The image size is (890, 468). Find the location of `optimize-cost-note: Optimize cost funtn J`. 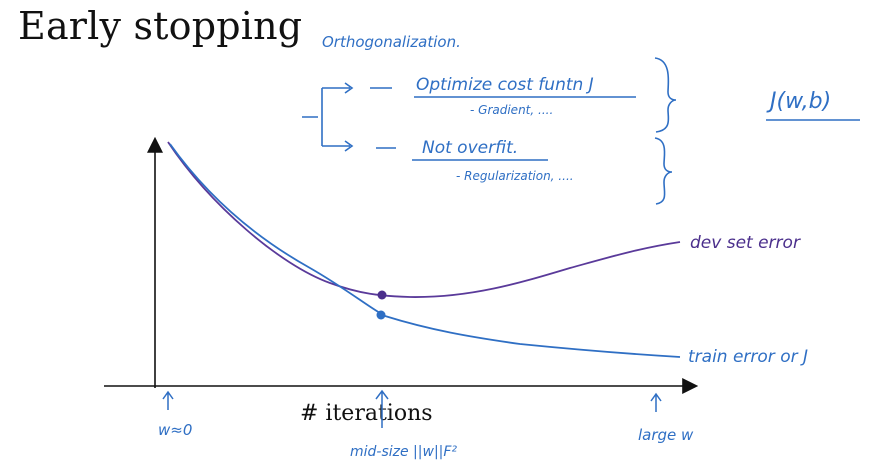

optimize-cost-note: Optimize cost funtn J is located at coordinates (505, 85).